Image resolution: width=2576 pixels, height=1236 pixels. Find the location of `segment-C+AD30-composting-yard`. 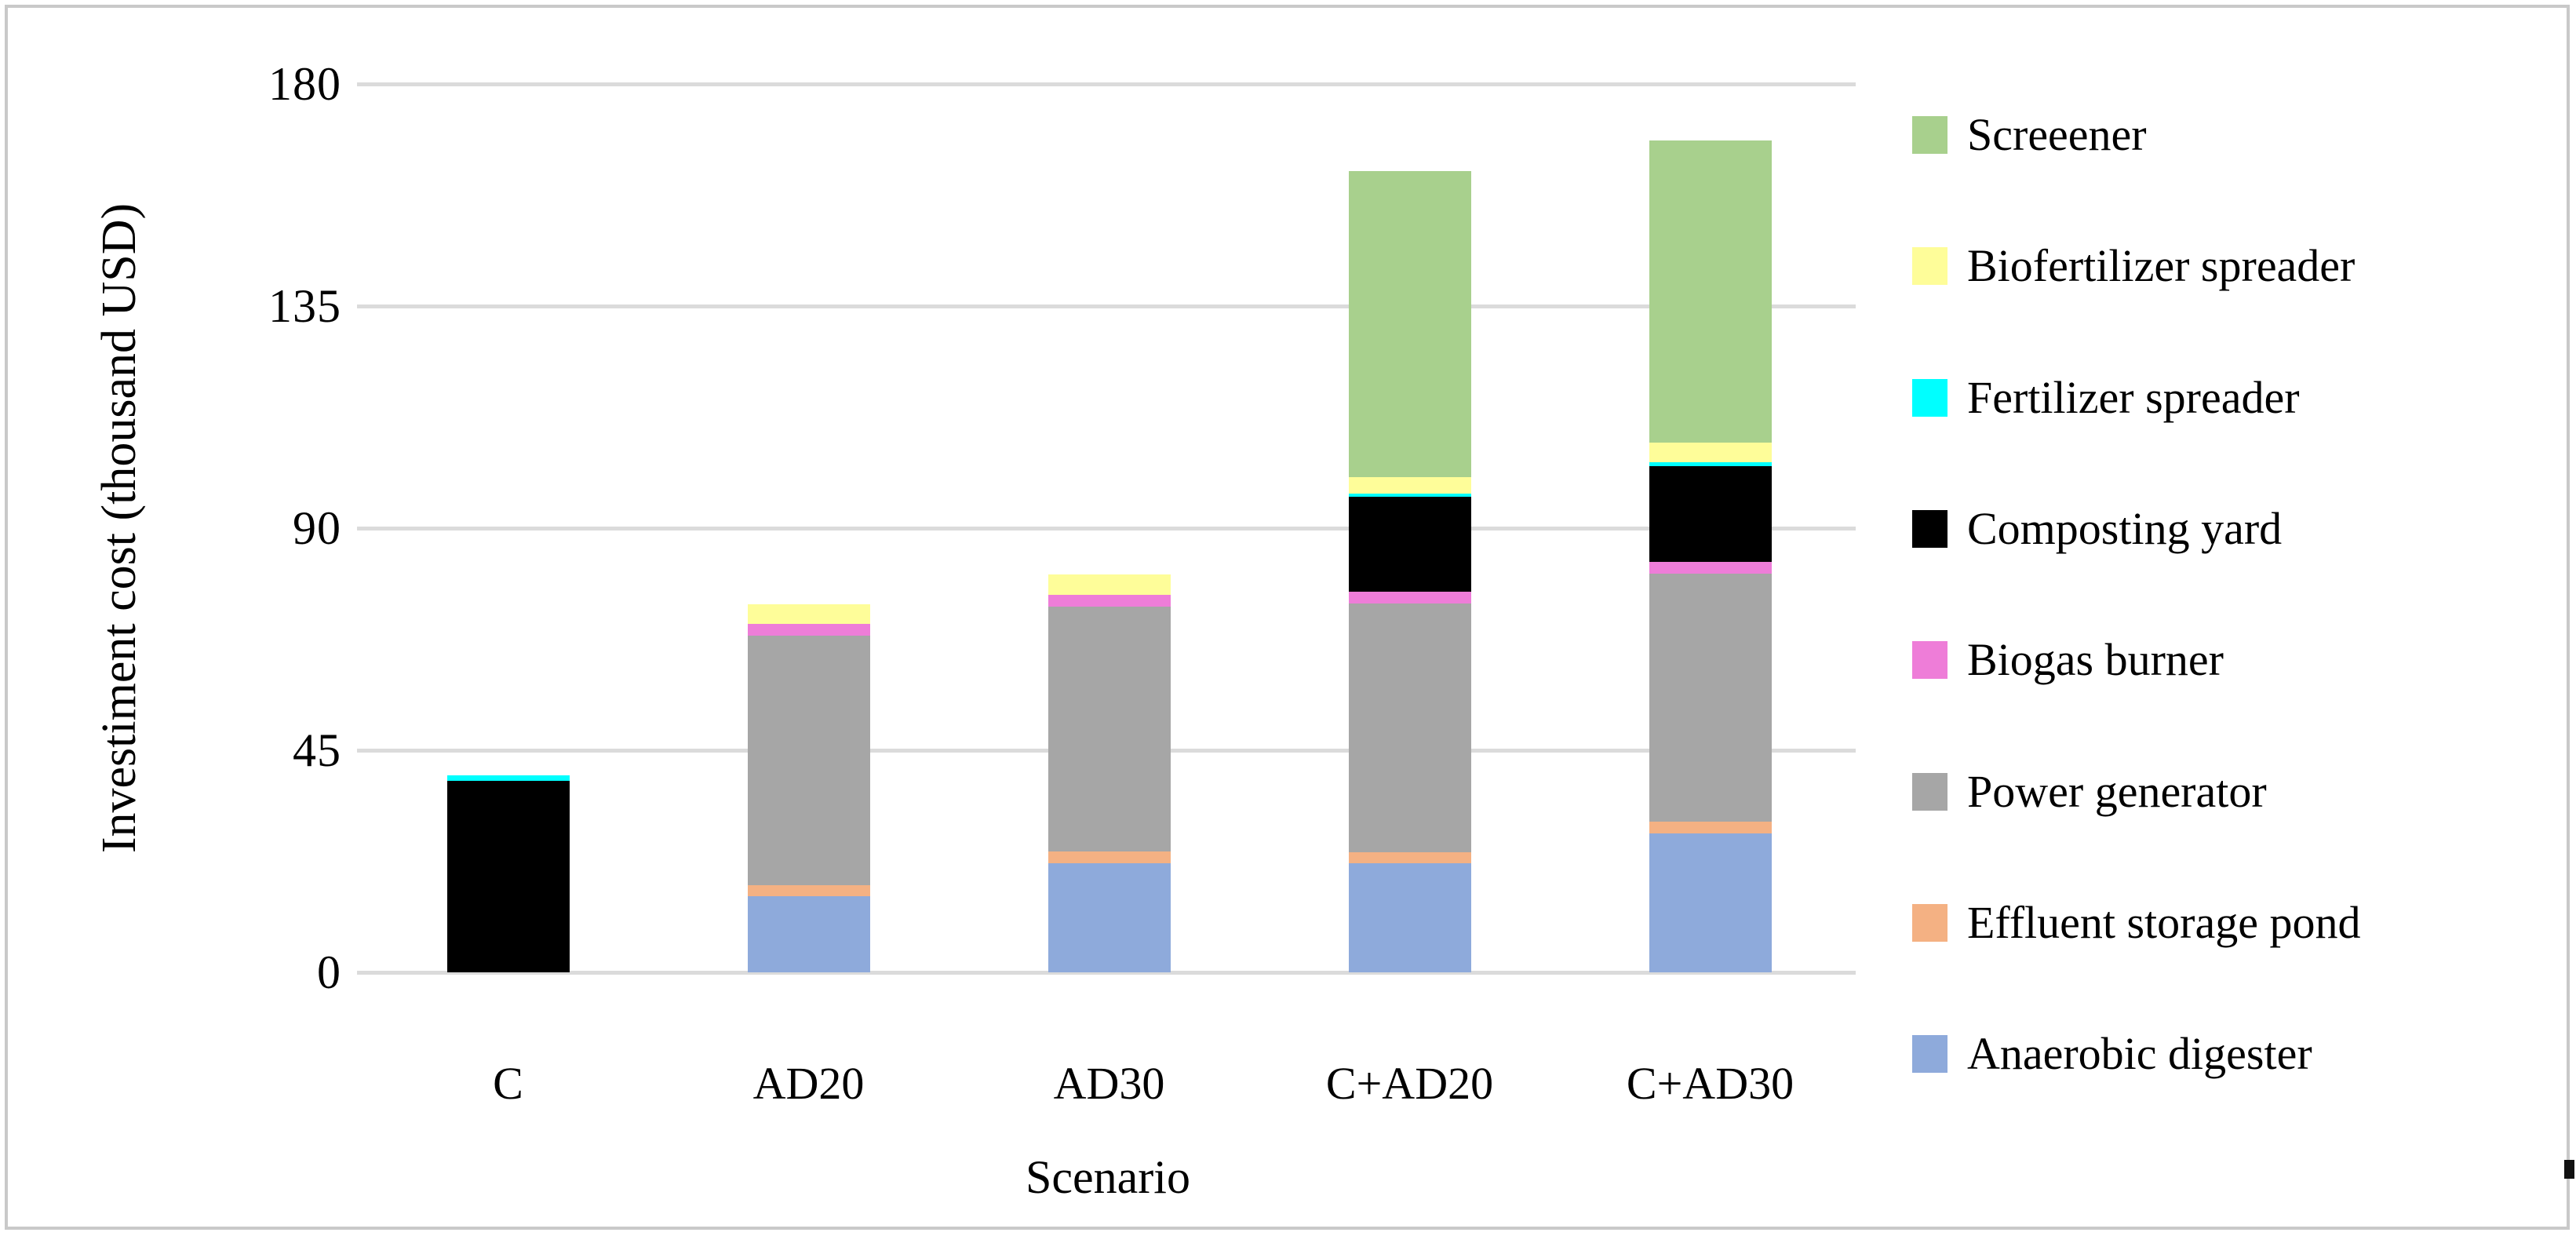

segment-C+AD30-composting-yard is located at coordinates (1710, 514).